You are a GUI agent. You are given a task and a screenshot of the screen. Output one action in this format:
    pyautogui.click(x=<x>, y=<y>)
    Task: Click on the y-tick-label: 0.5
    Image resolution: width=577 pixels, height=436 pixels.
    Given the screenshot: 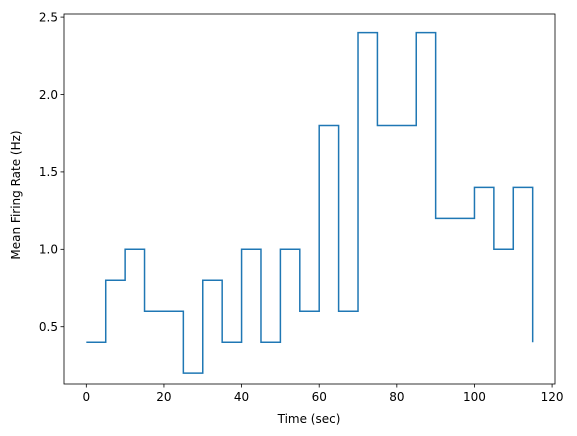 What is the action you would take?
    pyautogui.click(x=48, y=327)
    